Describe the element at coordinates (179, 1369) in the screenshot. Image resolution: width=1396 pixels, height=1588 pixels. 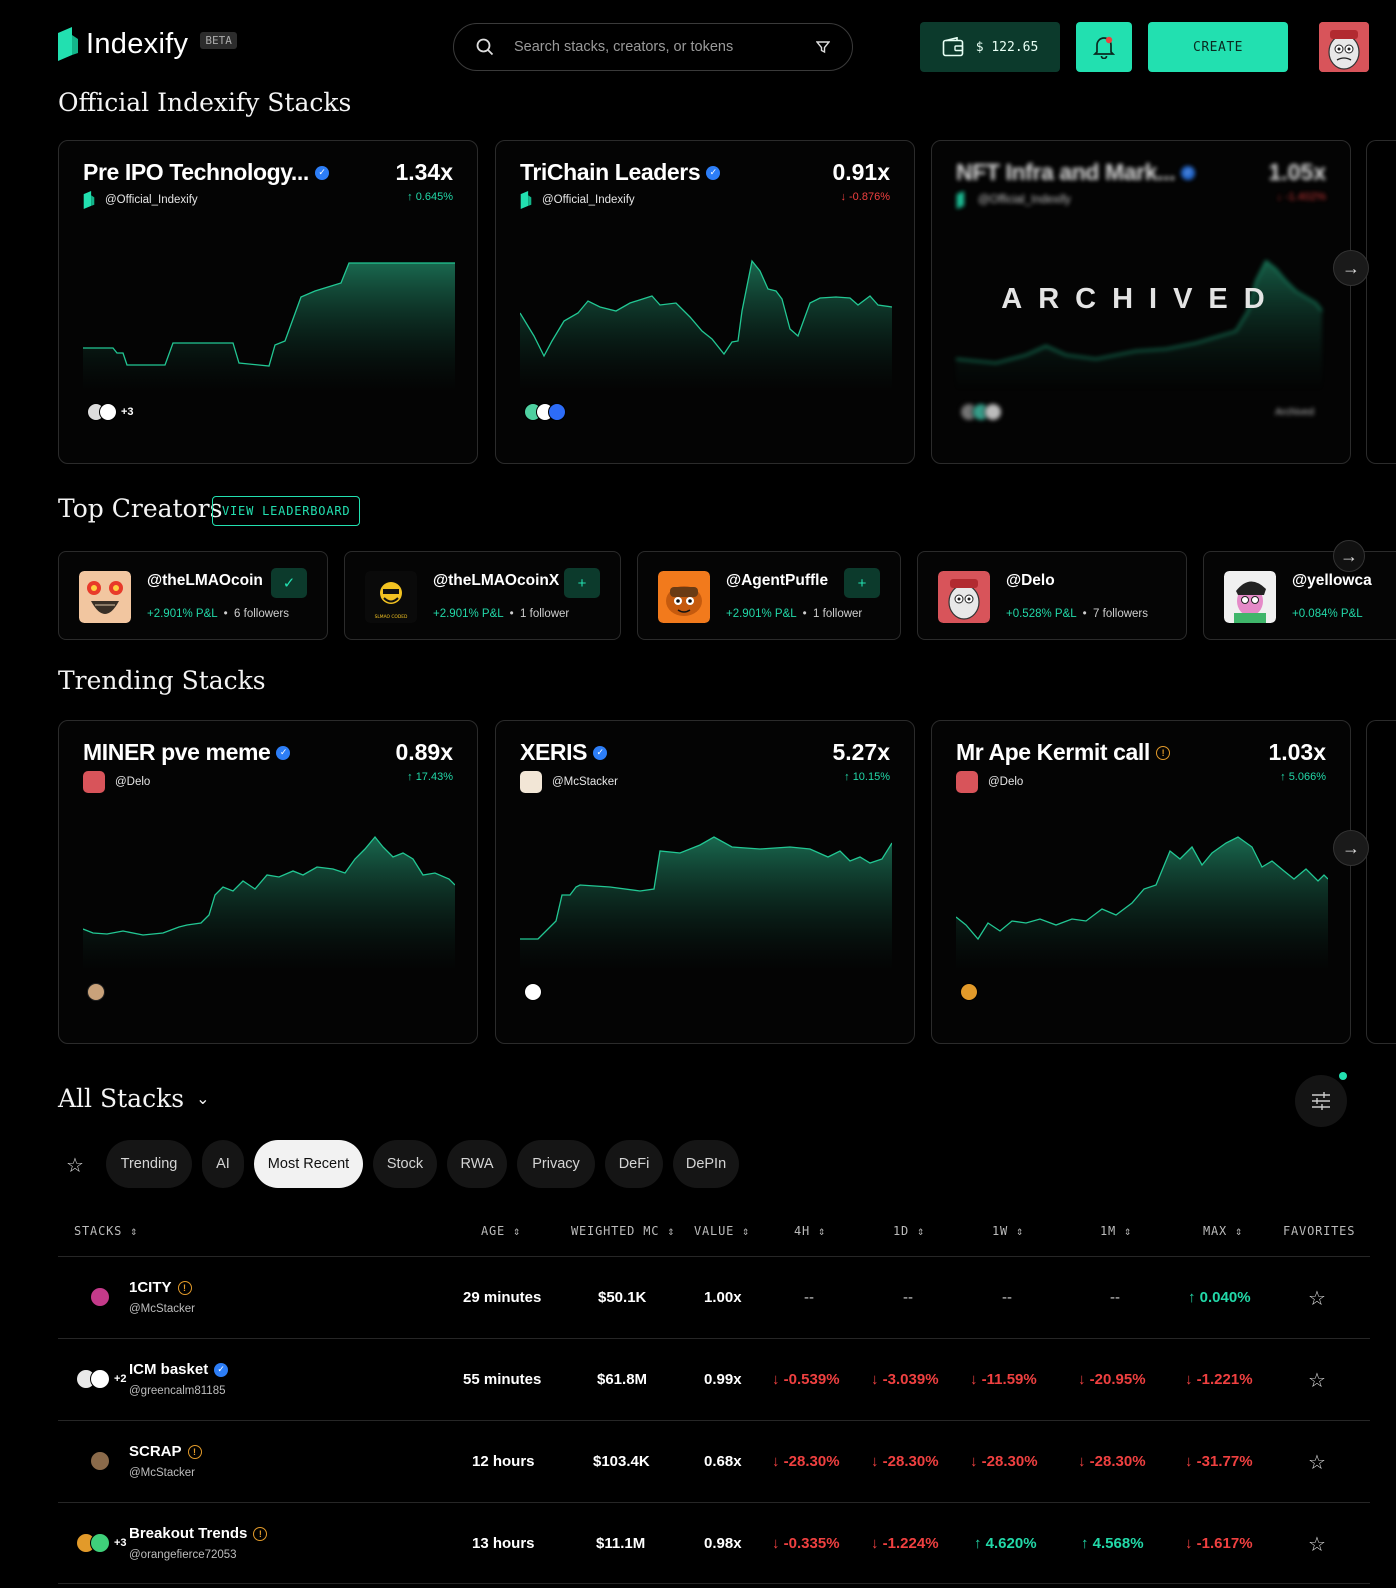
I see `stack-name: ICM basket ✓` at that location.